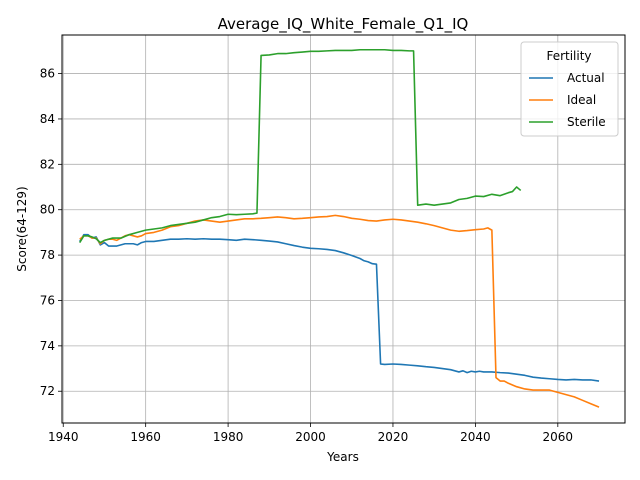 The height and width of the screenshot is (480, 640). Describe the element at coordinates (586, 122) in the screenshot. I see `legend-label-sterile: Sterile` at that location.